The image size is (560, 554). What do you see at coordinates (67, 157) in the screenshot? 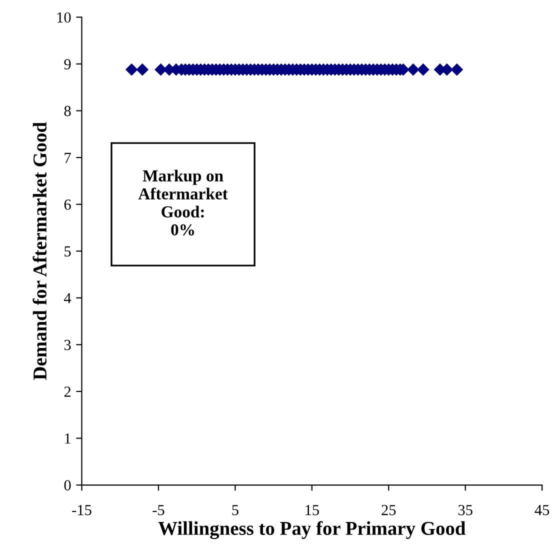
I see `y-tick-label: 7` at bounding box center [67, 157].